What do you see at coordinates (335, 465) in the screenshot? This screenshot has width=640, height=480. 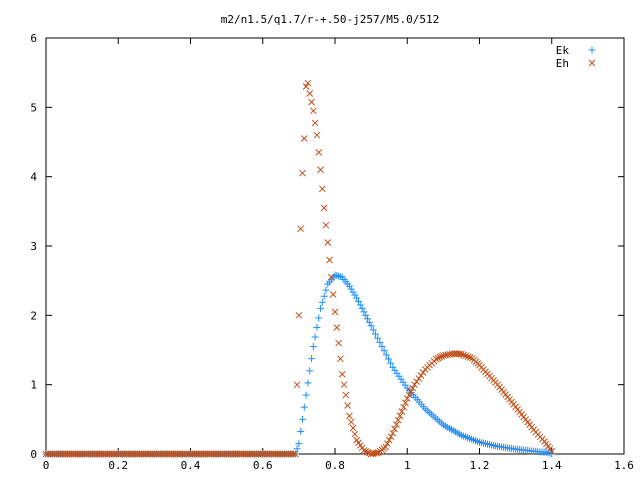 I see `x-tick-label: 0.8` at bounding box center [335, 465].